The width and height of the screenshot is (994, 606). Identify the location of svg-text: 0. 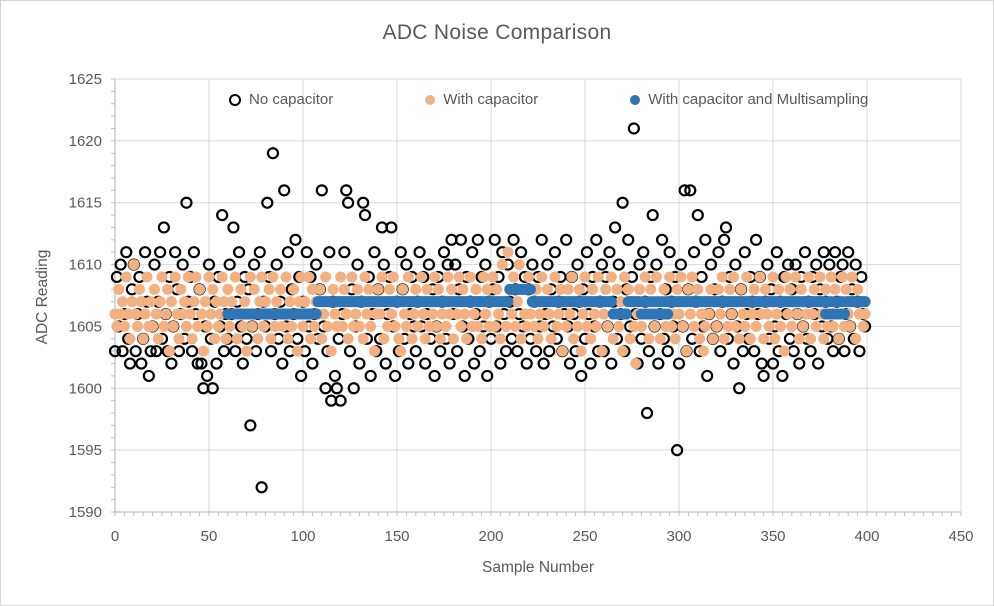
(115, 536).